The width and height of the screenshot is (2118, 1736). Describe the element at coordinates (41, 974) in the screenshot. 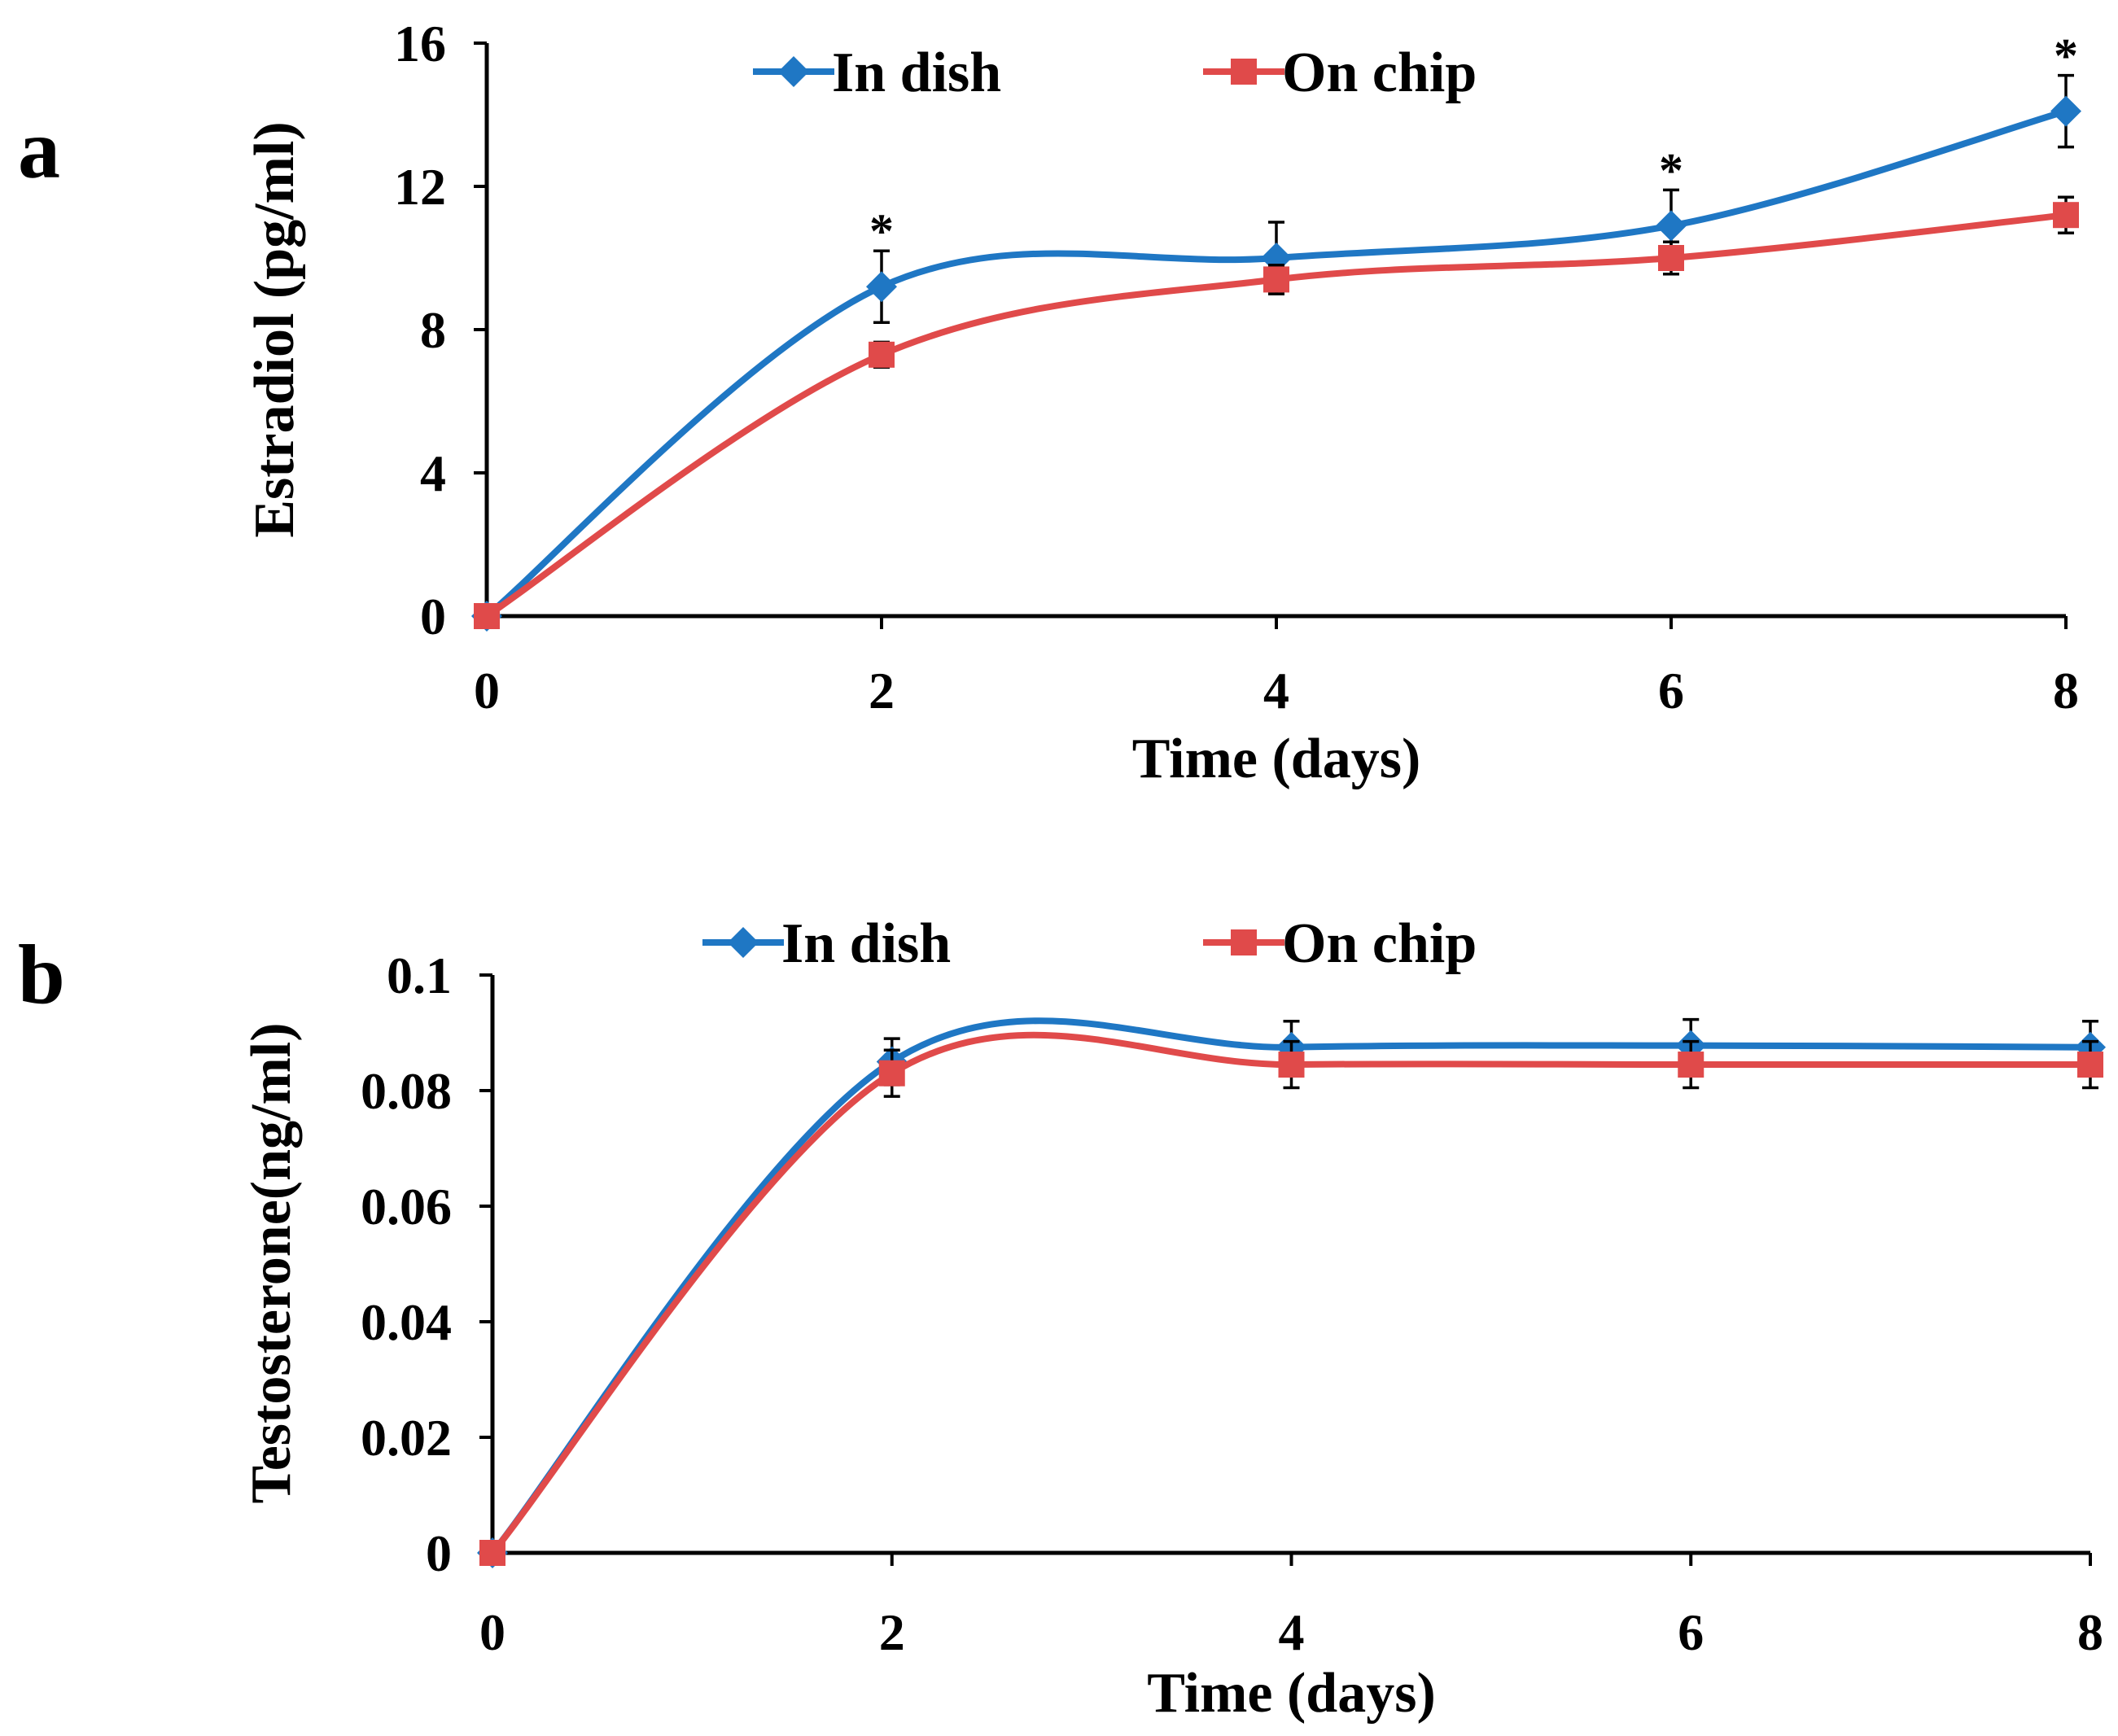

I see `panel-label: b` at that location.